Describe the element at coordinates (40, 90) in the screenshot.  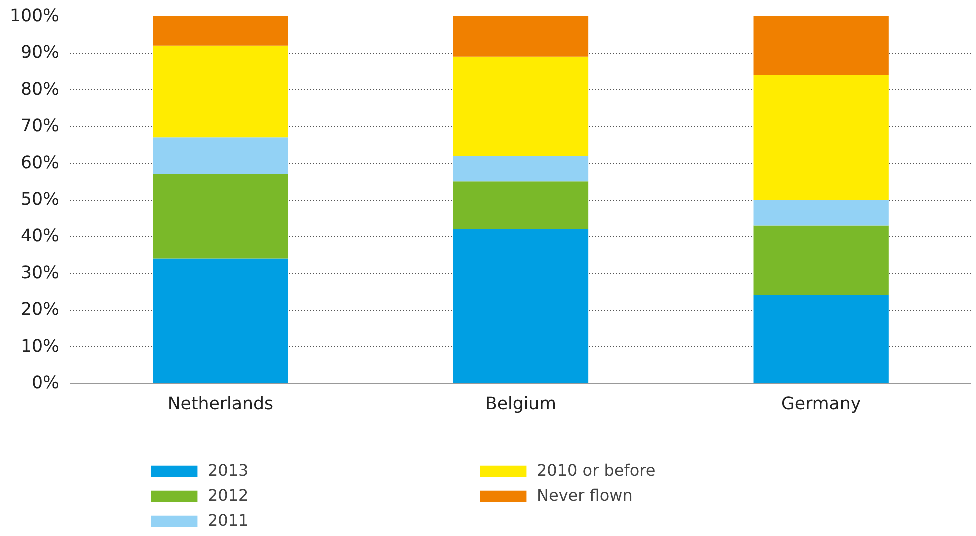
I see `y-tick-label: 80%` at that location.